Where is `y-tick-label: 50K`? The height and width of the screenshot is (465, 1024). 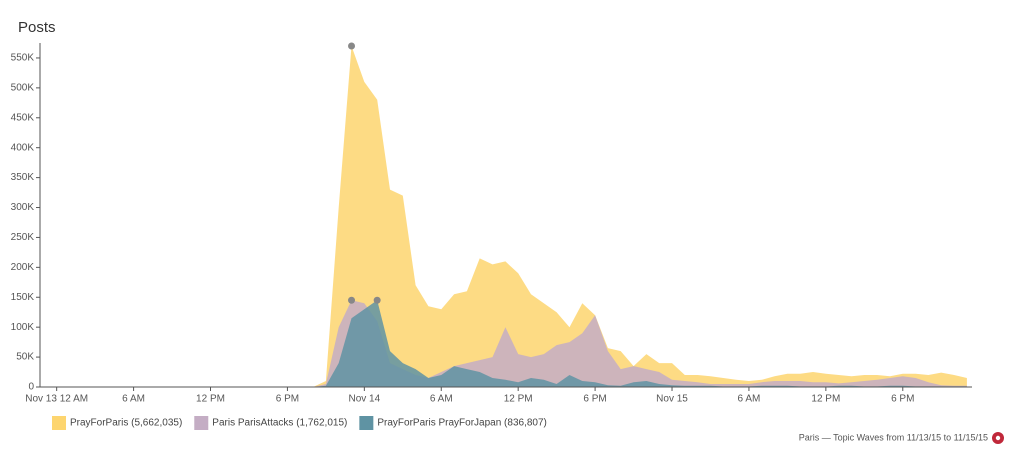
y-tick-label: 50K is located at coordinates (25, 357).